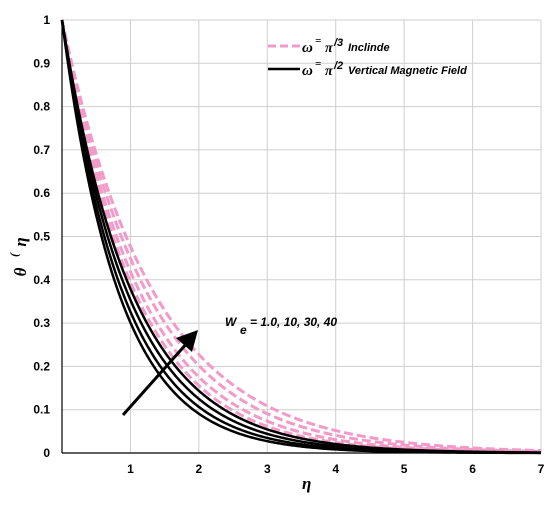  Describe the element at coordinates (231, 322) in the screenshot. I see `annotation-w: W` at that location.